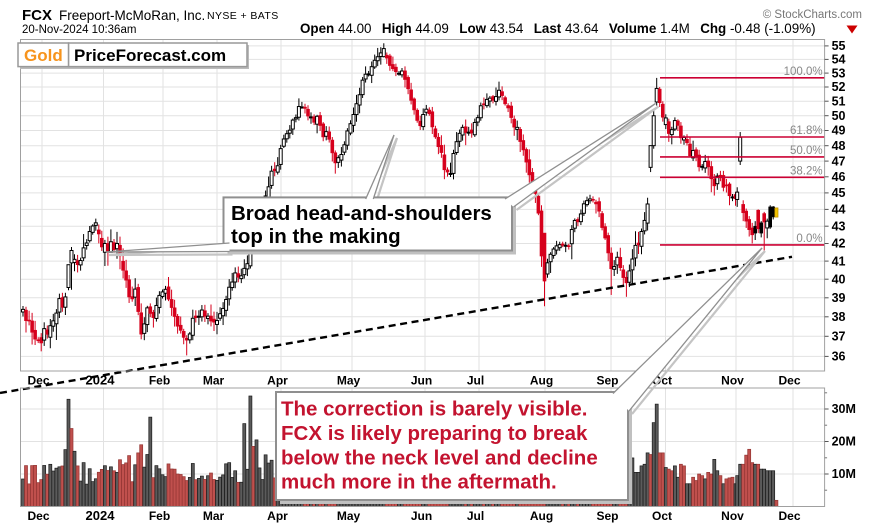 This screenshot has width=875, height=531. I want to click on svg-text: 51, so click(839, 101).